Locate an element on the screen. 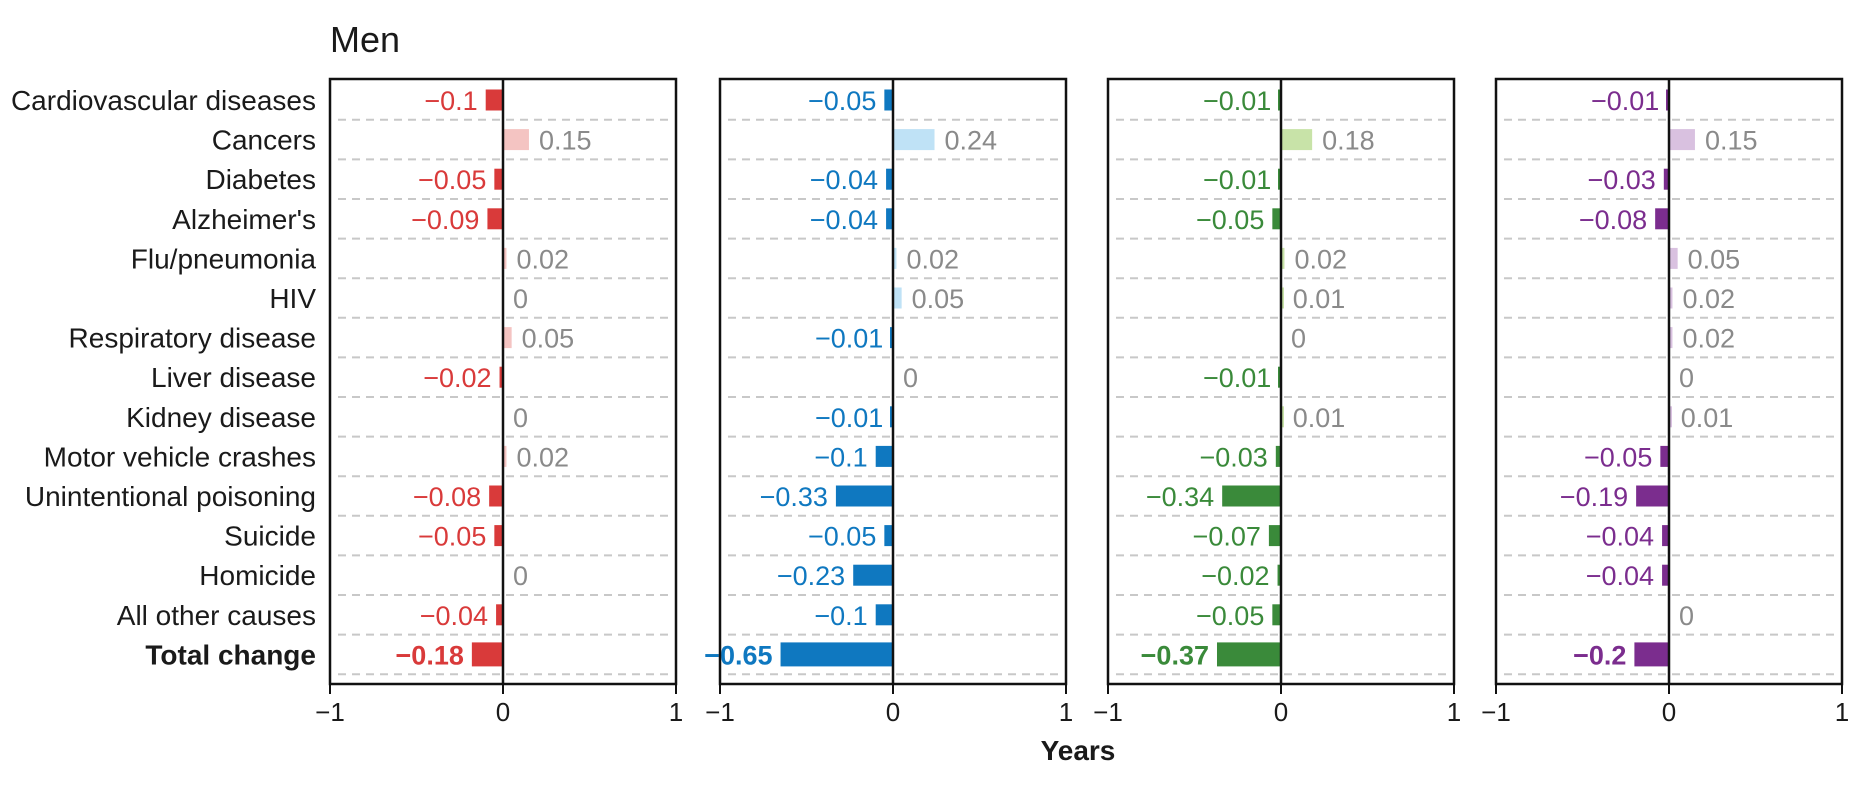 The height and width of the screenshot is (794, 1854). category-label: Kidney disease is located at coordinates (221, 417).